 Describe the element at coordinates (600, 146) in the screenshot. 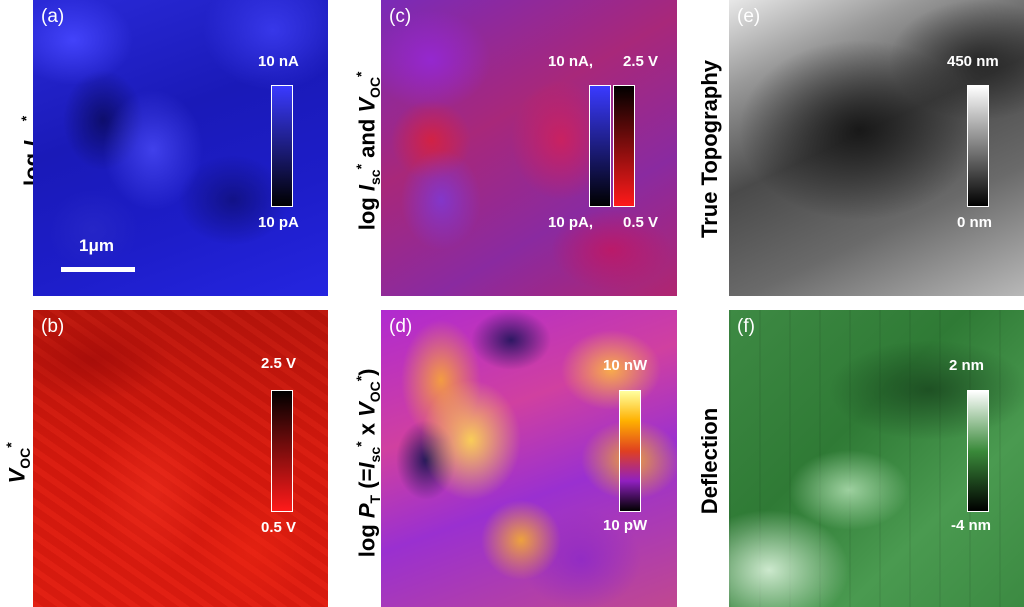

I see `colorbar-c-blue` at that location.